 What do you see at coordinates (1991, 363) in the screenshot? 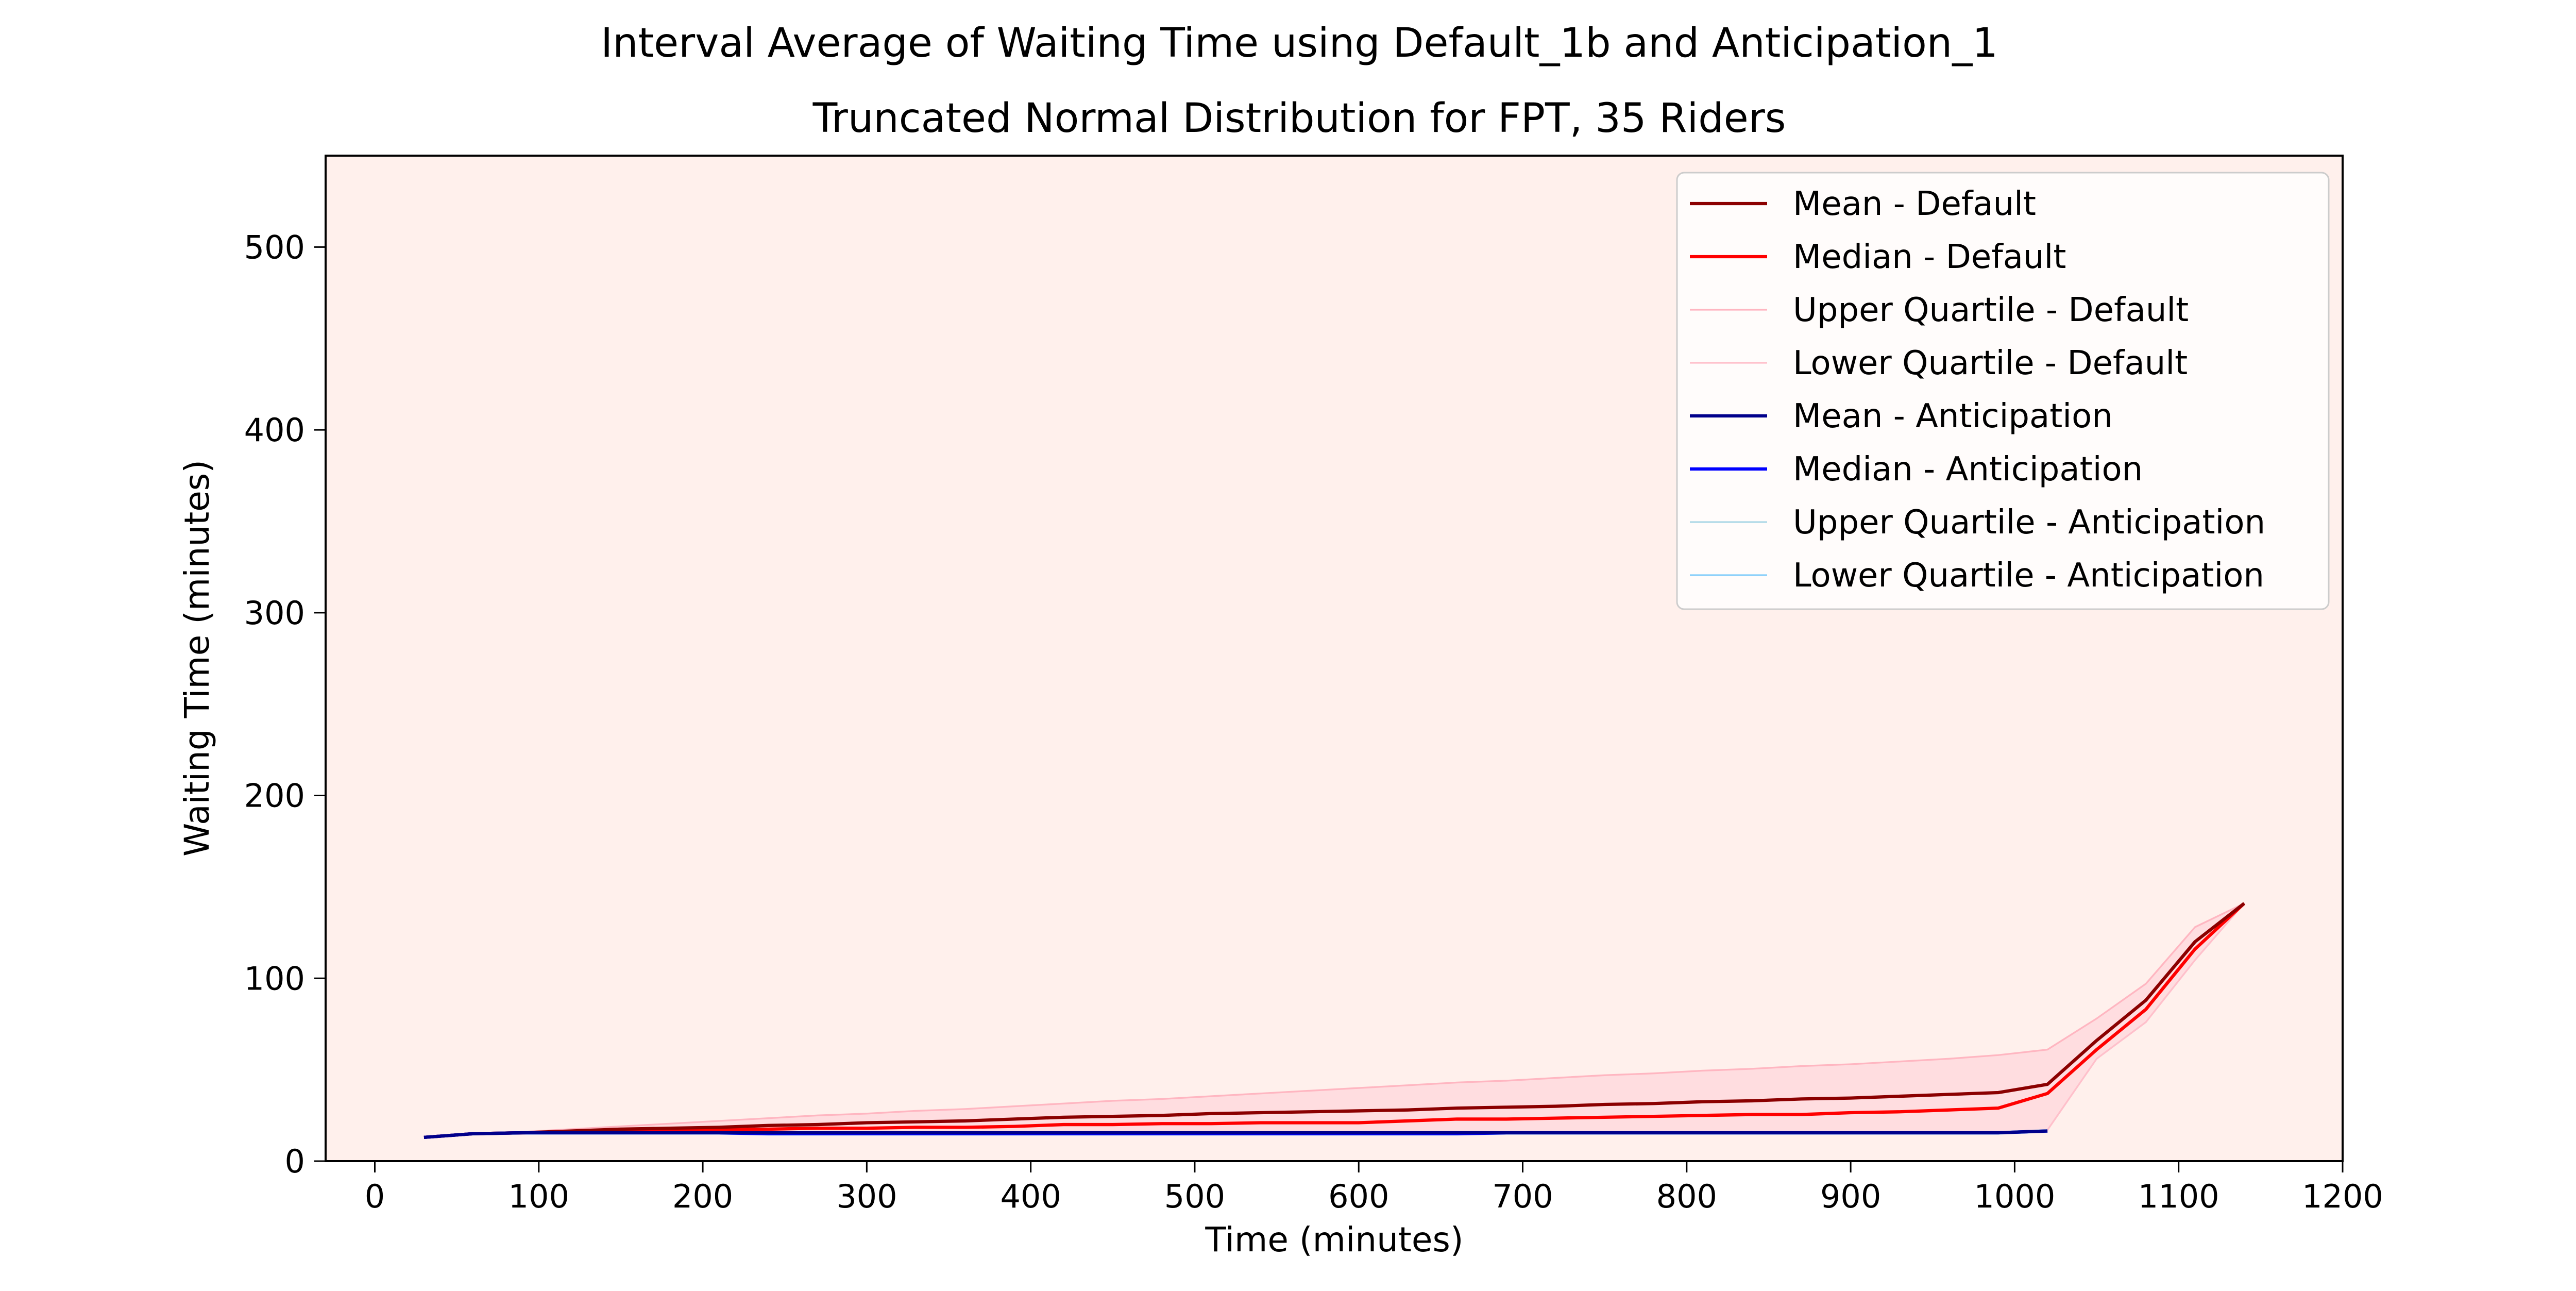
I see `legend-label: Lower Quartile - Default` at bounding box center [1991, 363].